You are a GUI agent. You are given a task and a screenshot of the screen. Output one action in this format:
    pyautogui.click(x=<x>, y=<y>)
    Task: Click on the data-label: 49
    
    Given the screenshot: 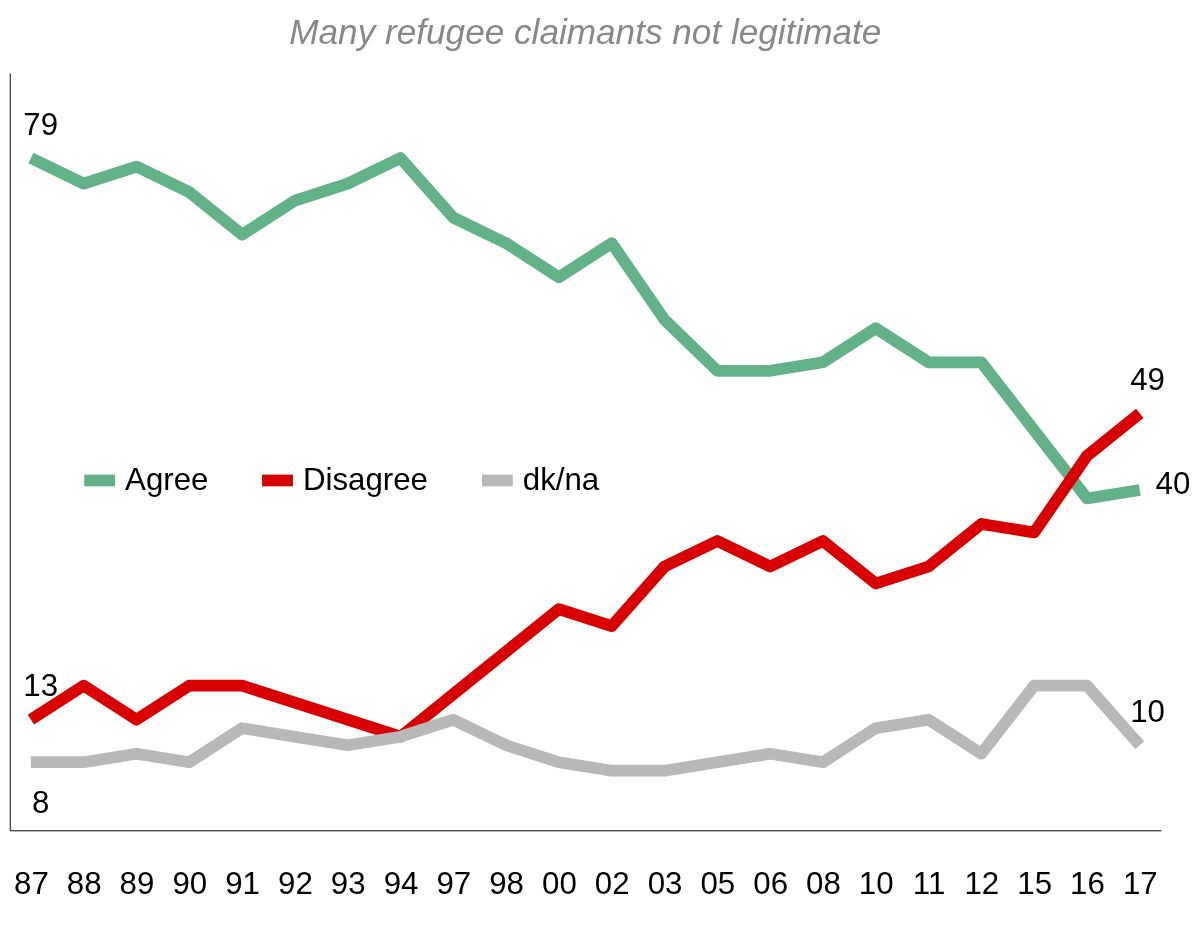 What is the action you would take?
    pyautogui.click(x=1147, y=379)
    